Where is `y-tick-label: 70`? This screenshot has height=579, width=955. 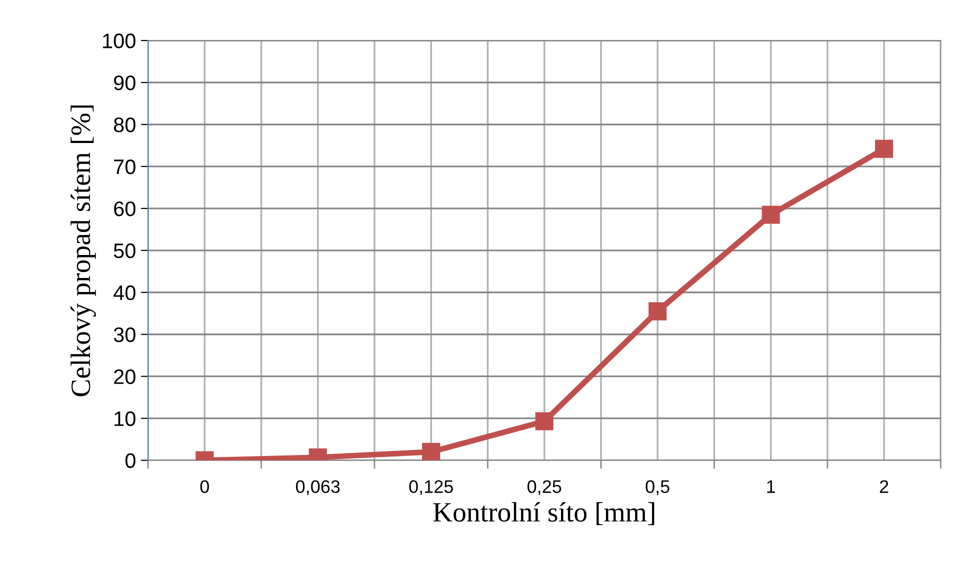
y-tick-label: 70 is located at coordinates (125, 166).